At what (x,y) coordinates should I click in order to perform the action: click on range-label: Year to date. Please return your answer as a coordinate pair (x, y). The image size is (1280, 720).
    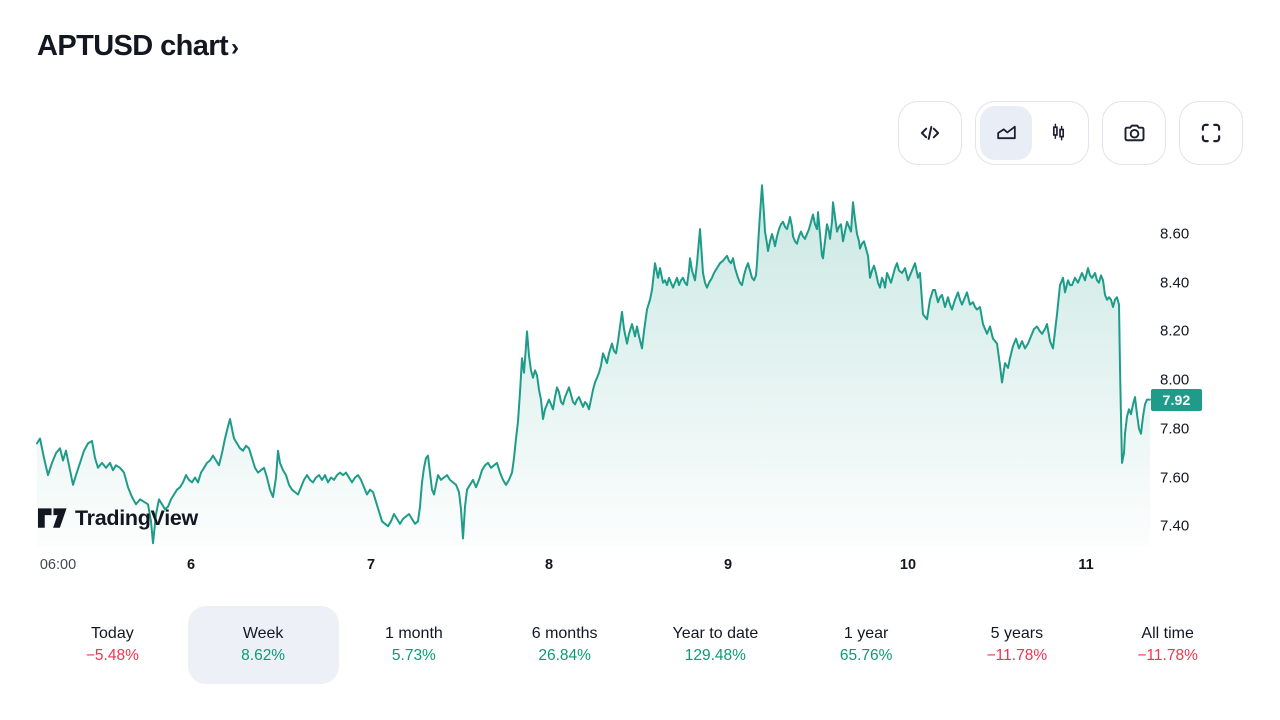
    Looking at the image, I should click on (715, 633).